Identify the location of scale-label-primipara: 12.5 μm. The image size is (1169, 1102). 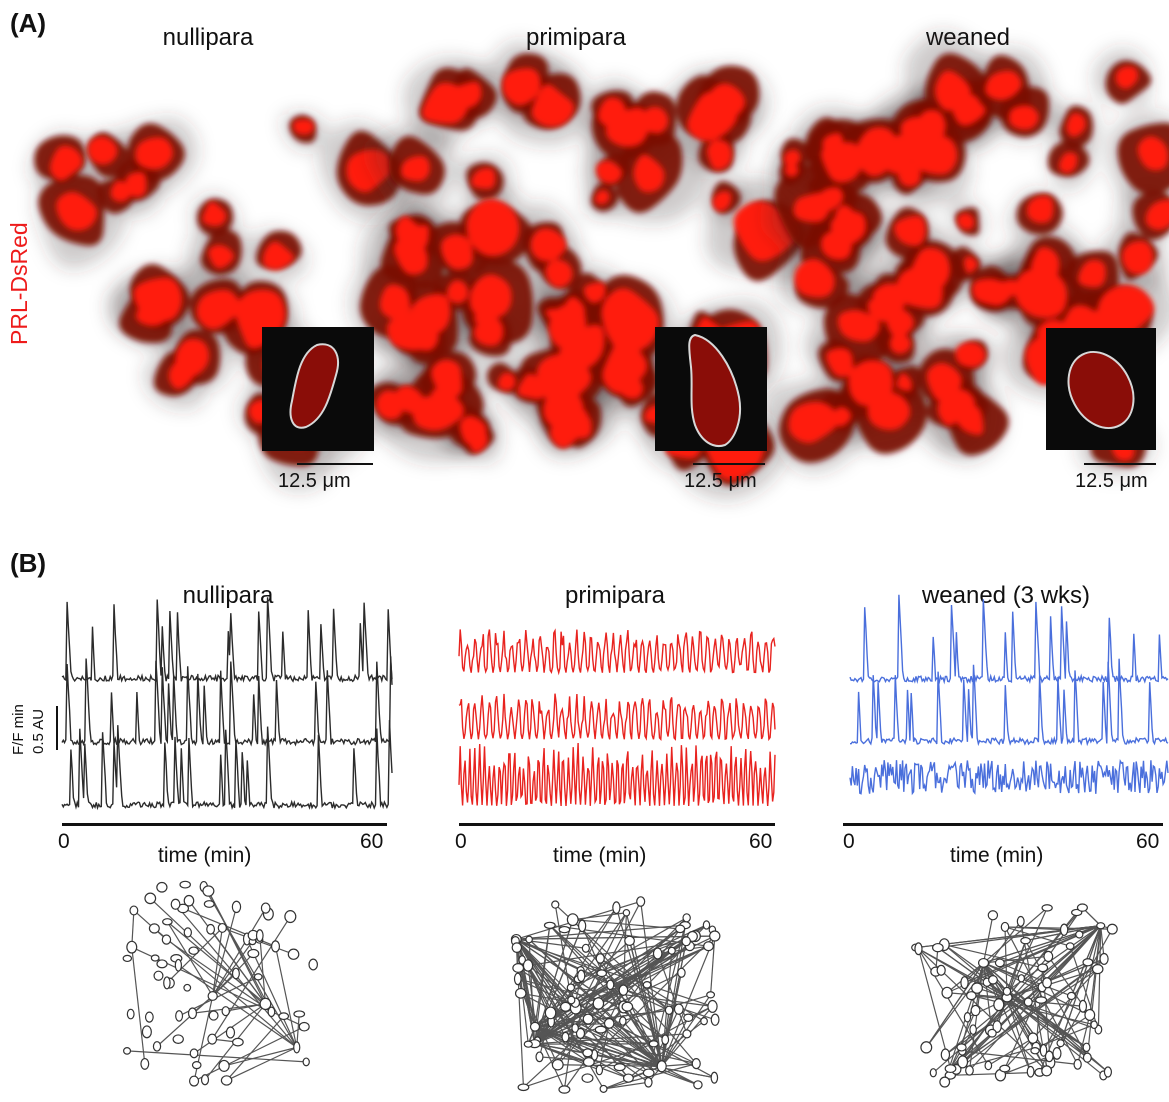
(720, 481).